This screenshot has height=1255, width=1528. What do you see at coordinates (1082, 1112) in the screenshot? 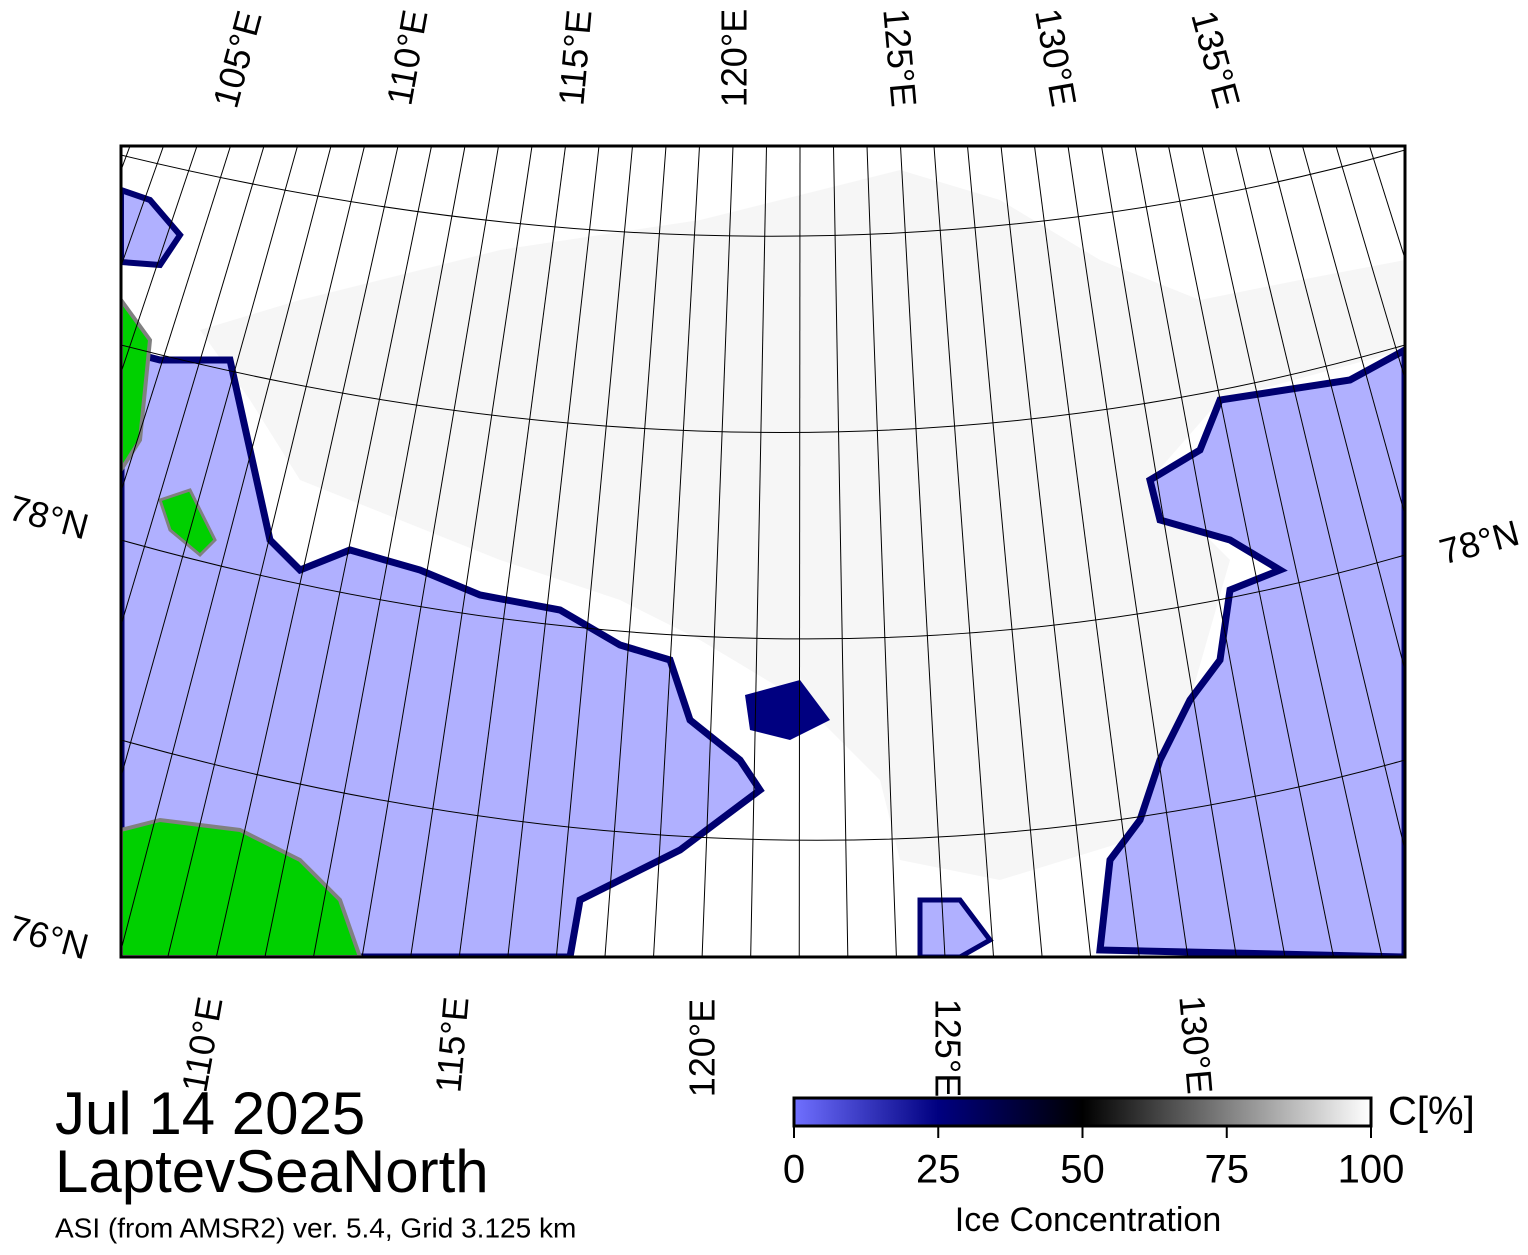
I see `colorbar` at bounding box center [1082, 1112].